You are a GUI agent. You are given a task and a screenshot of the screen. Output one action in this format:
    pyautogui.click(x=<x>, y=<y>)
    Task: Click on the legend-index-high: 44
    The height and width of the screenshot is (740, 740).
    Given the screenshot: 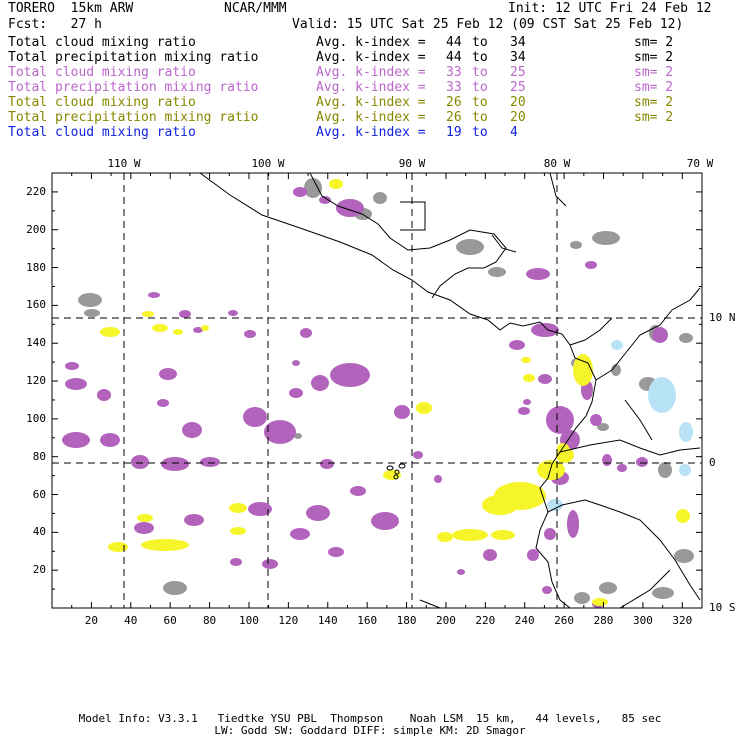 What is the action you would take?
    pyautogui.click(x=454, y=57)
    